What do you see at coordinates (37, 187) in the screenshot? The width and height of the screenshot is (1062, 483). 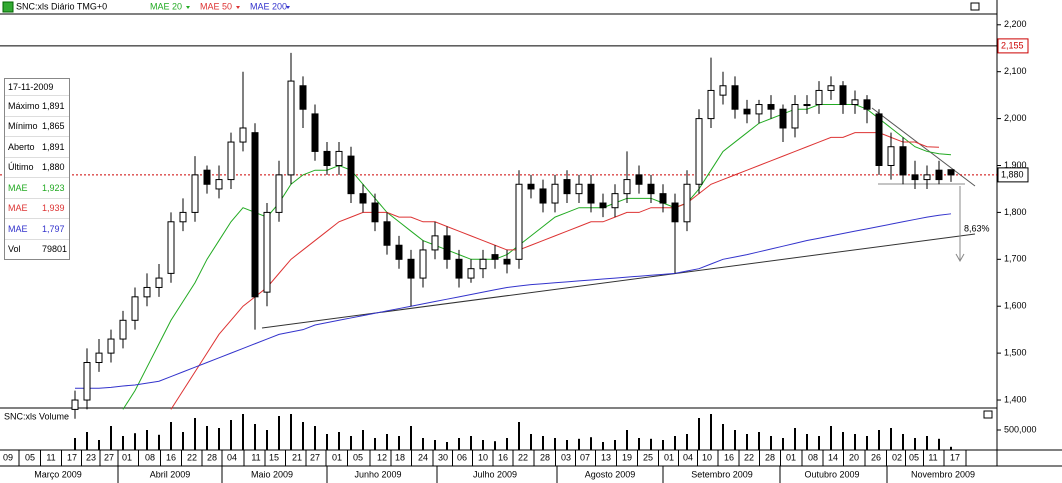 I see `info-row: MAE 1,923` at bounding box center [37, 187].